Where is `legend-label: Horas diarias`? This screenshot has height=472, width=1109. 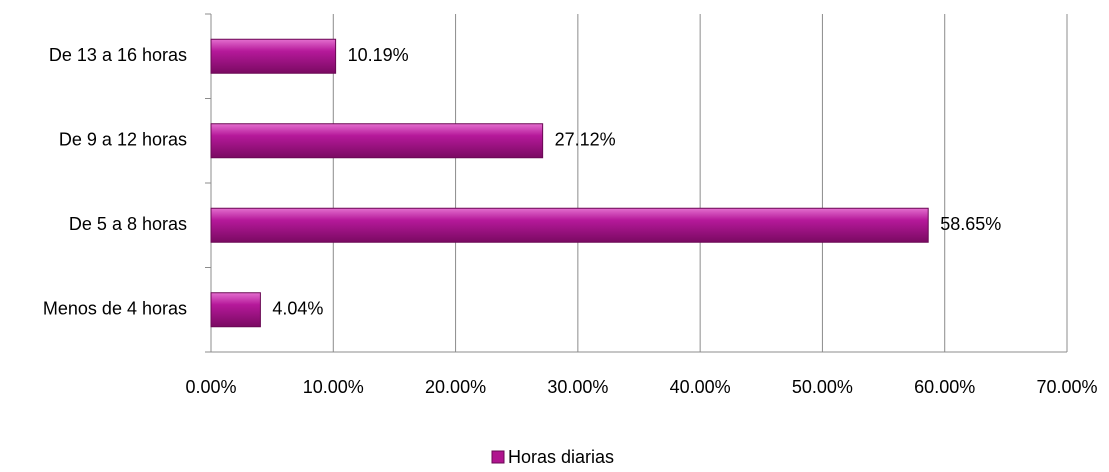
legend-label: Horas diarias is located at coordinates (561, 457).